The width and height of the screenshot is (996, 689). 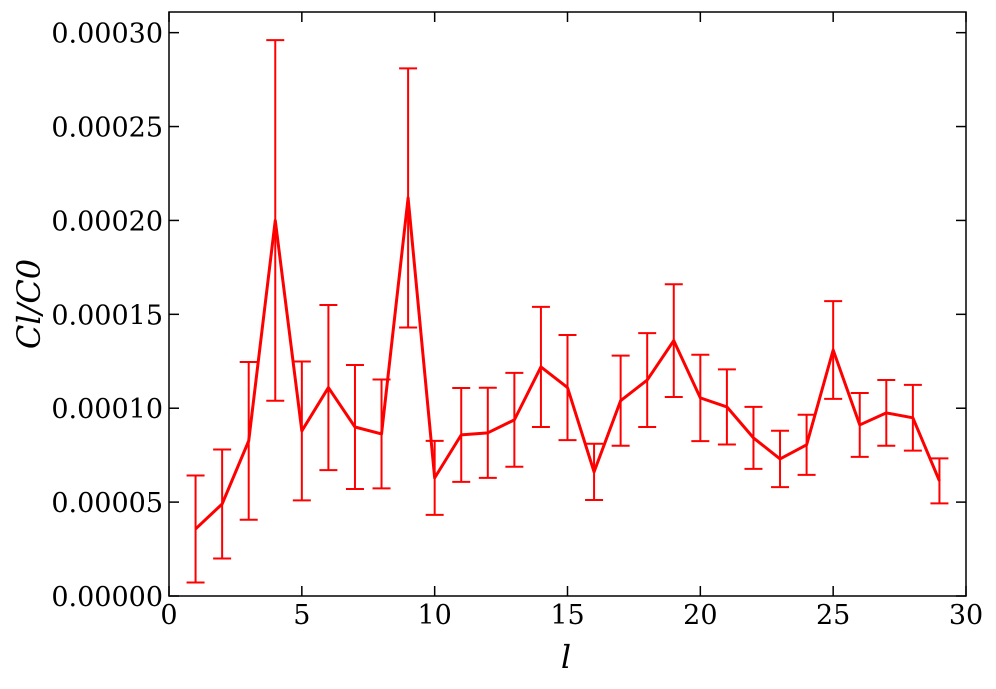 What do you see at coordinates (301, 615) in the screenshot?
I see `x-tick-label: 5` at bounding box center [301, 615].